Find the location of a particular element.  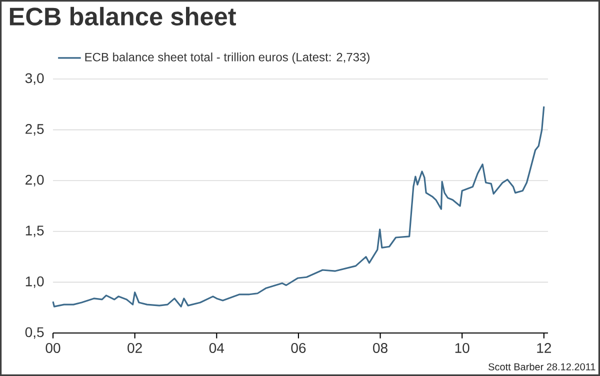

x-tick-label: 10 is located at coordinates (462, 348).